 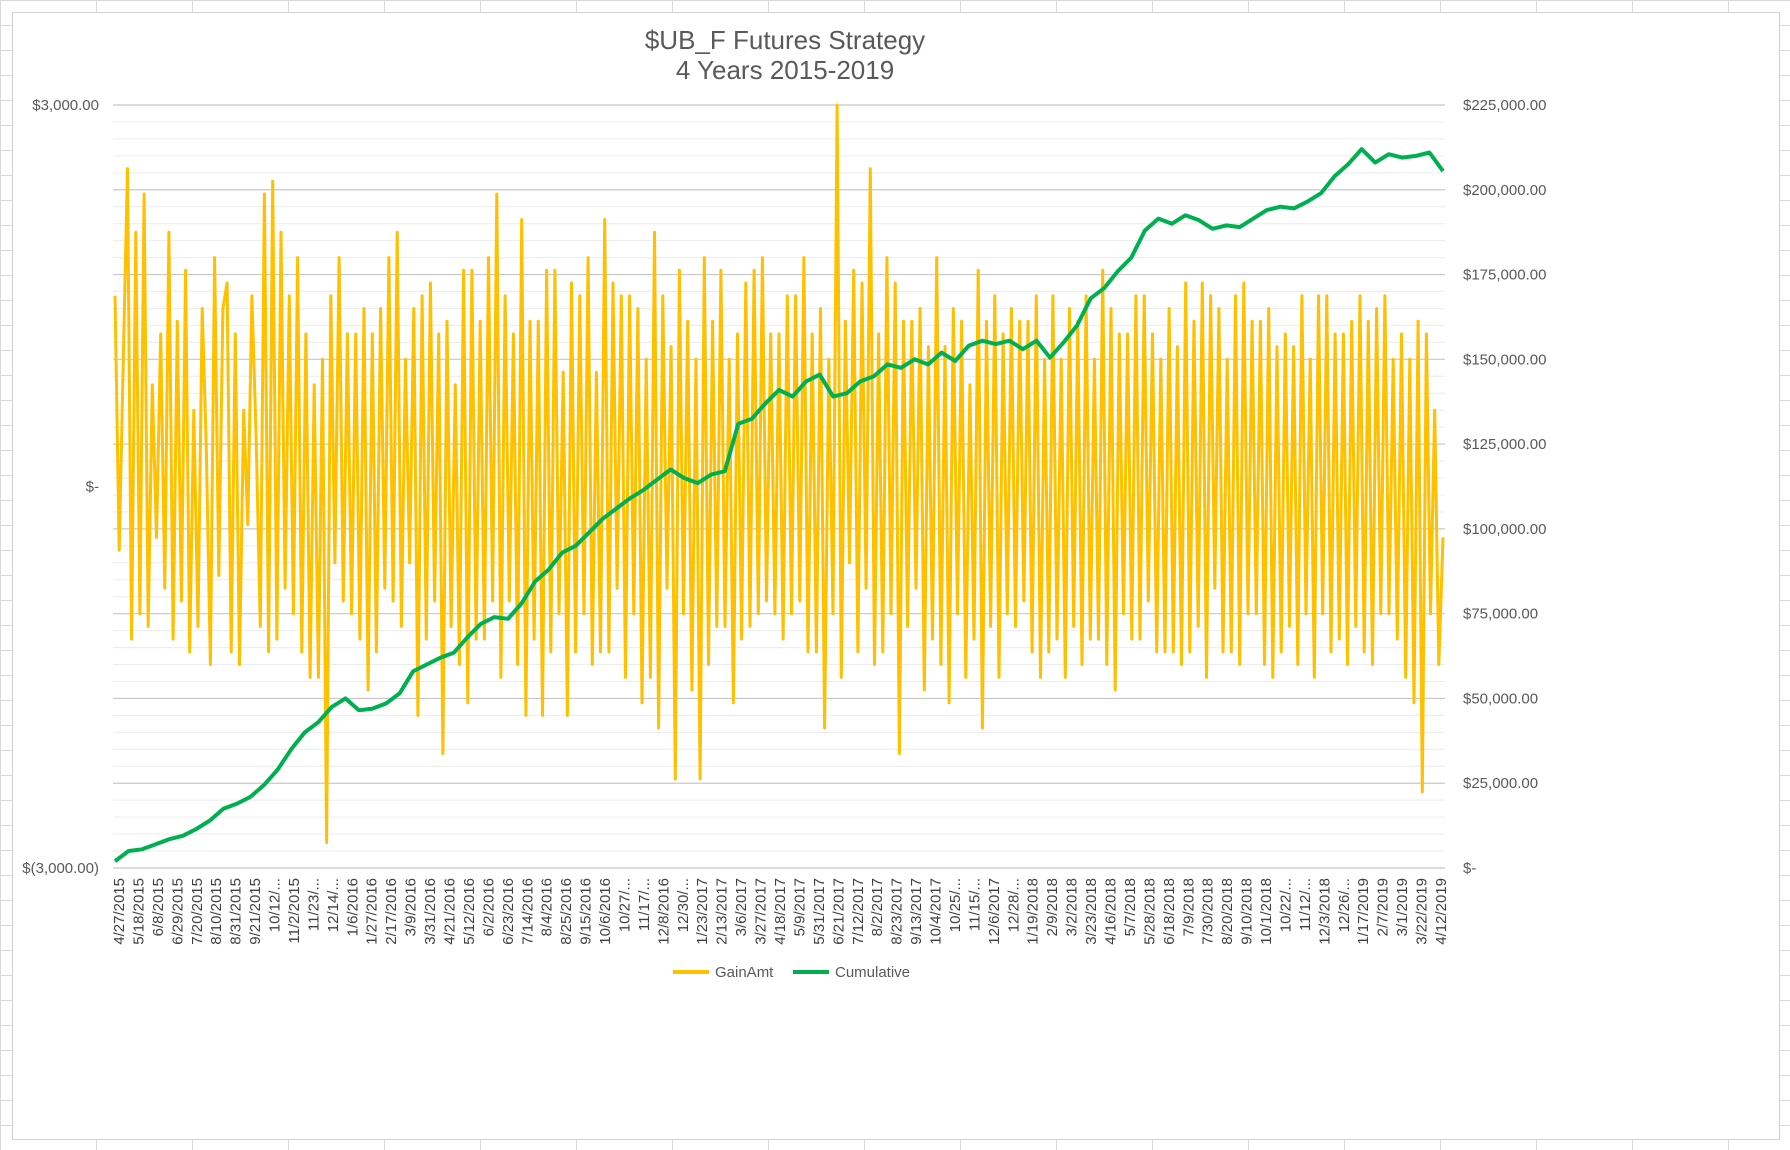 What do you see at coordinates (785, 70) in the screenshot?
I see `chart-subtitle: 4 Years 2015-2019` at bounding box center [785, 70].